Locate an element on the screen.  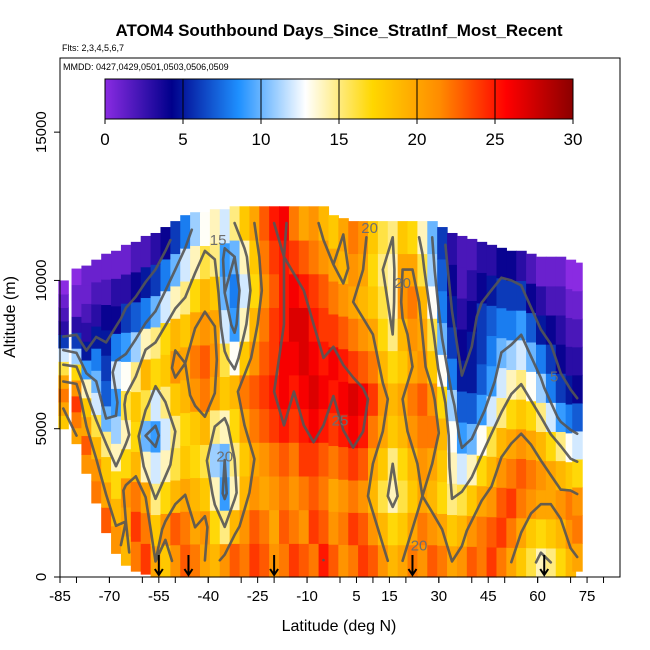
y-tick-label: 5000 is located at coordinates (41, 428).